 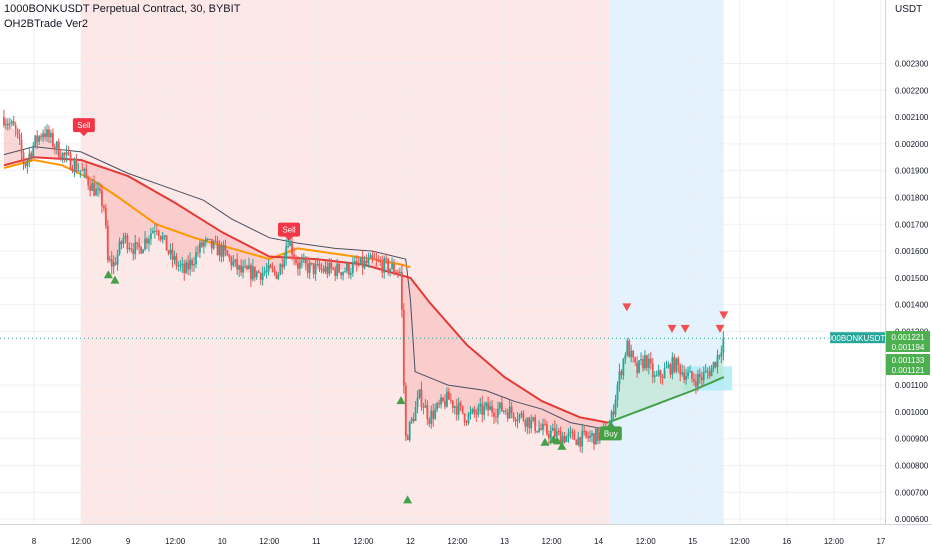 What do you see at coordinates (666, 400) in the screenshot?
I see `green-line` at bounding box center [666, 400].